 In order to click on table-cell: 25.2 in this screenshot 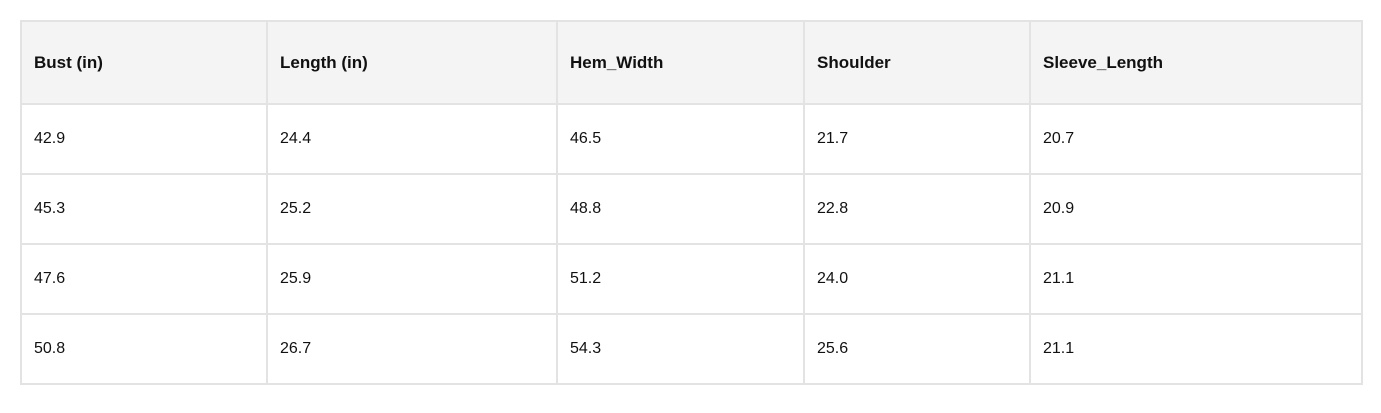, I will do `click(412, 209)`.